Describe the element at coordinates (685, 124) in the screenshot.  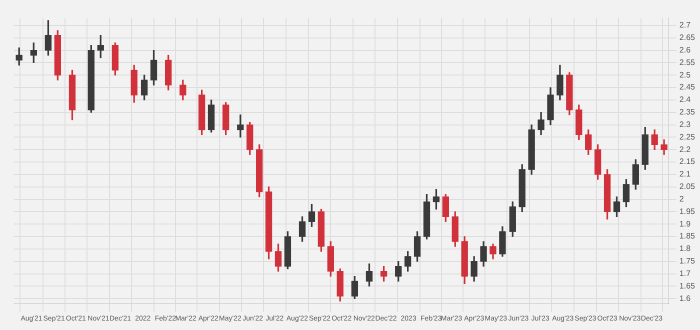
I see `y-tick-label: 2.3` at that location.